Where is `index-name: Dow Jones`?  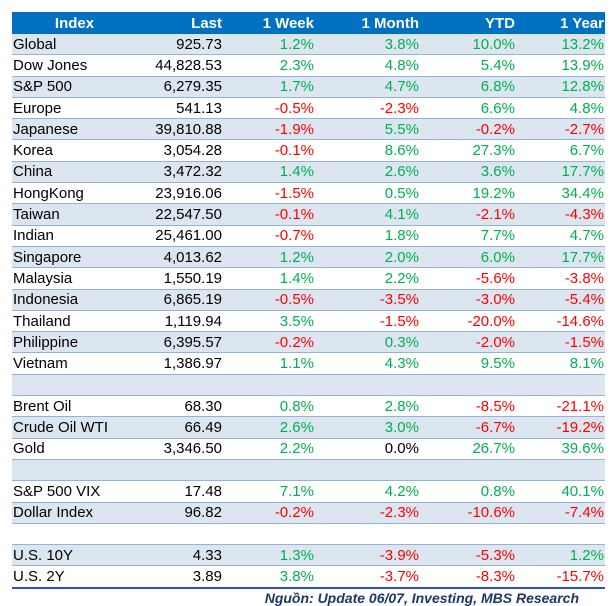
index-name: Dow Jones is located at coordinates (74, 65).